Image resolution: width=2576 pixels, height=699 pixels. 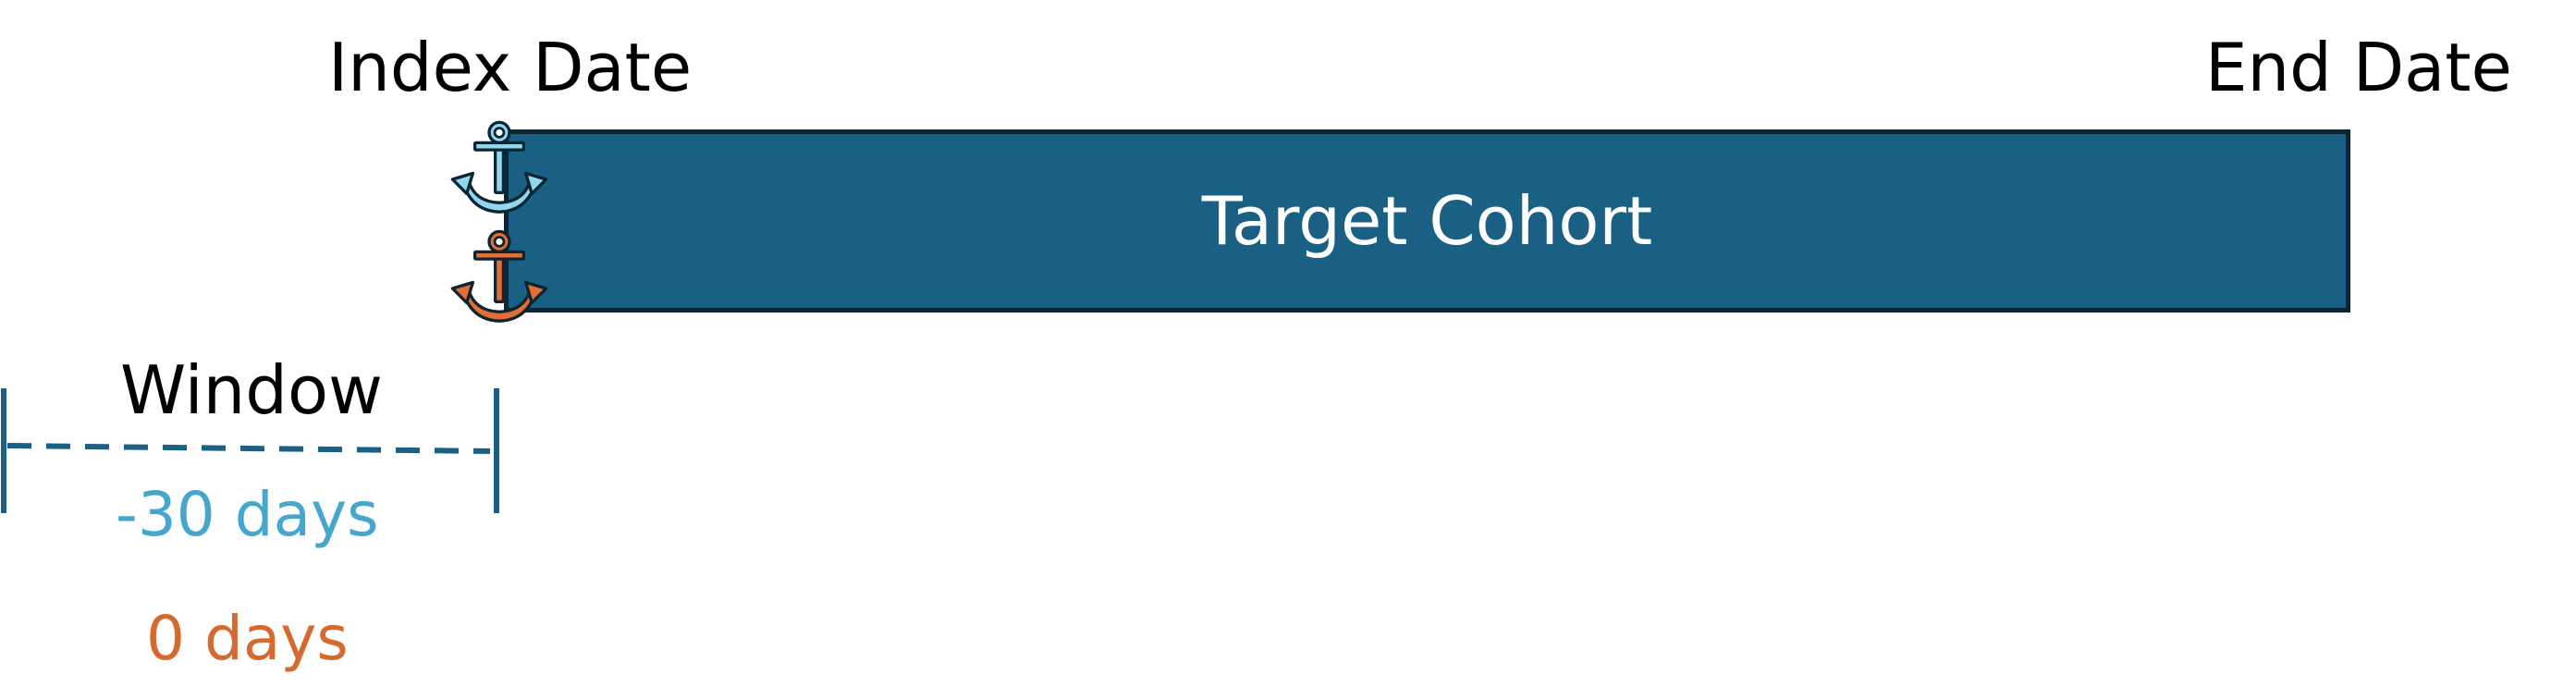 I want to click on end-anchor-icon, so click(x=499, y=276).